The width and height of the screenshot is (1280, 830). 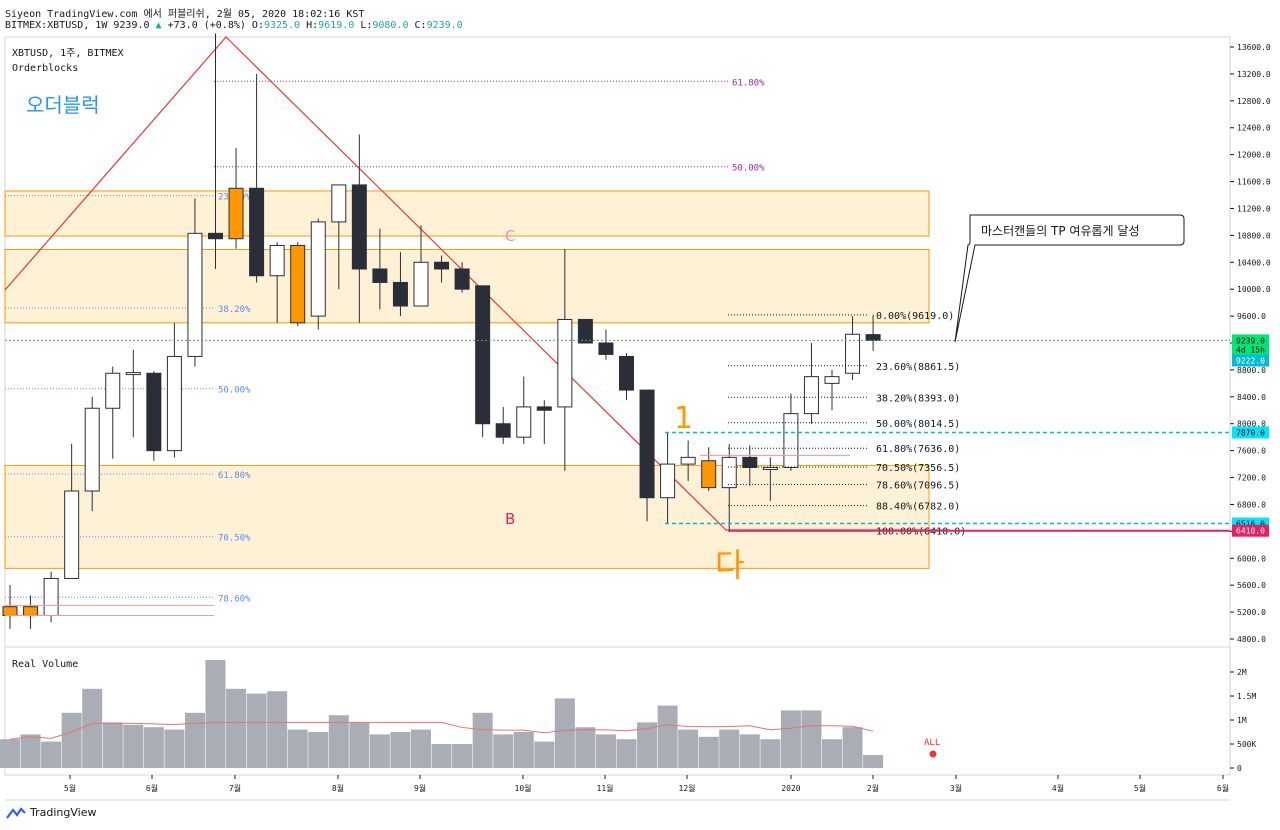 I want to click on time-axis-label: 2020, so click(x=790, y=788).